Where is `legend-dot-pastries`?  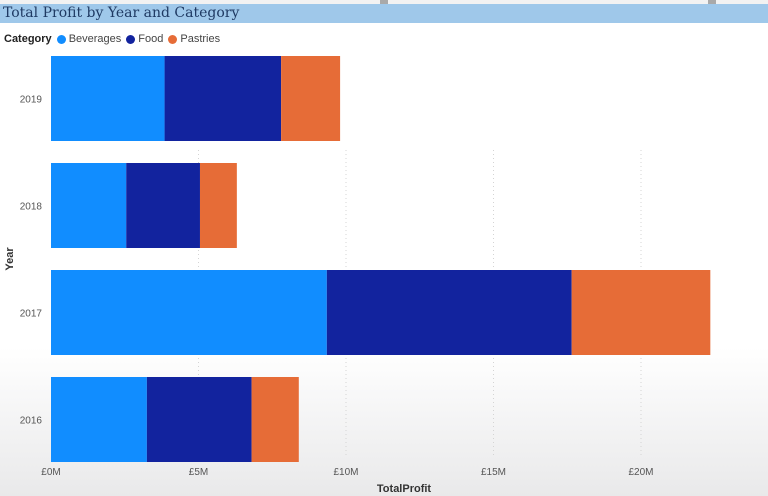 legend-dot-pastries is located at coordinates (173, 39).